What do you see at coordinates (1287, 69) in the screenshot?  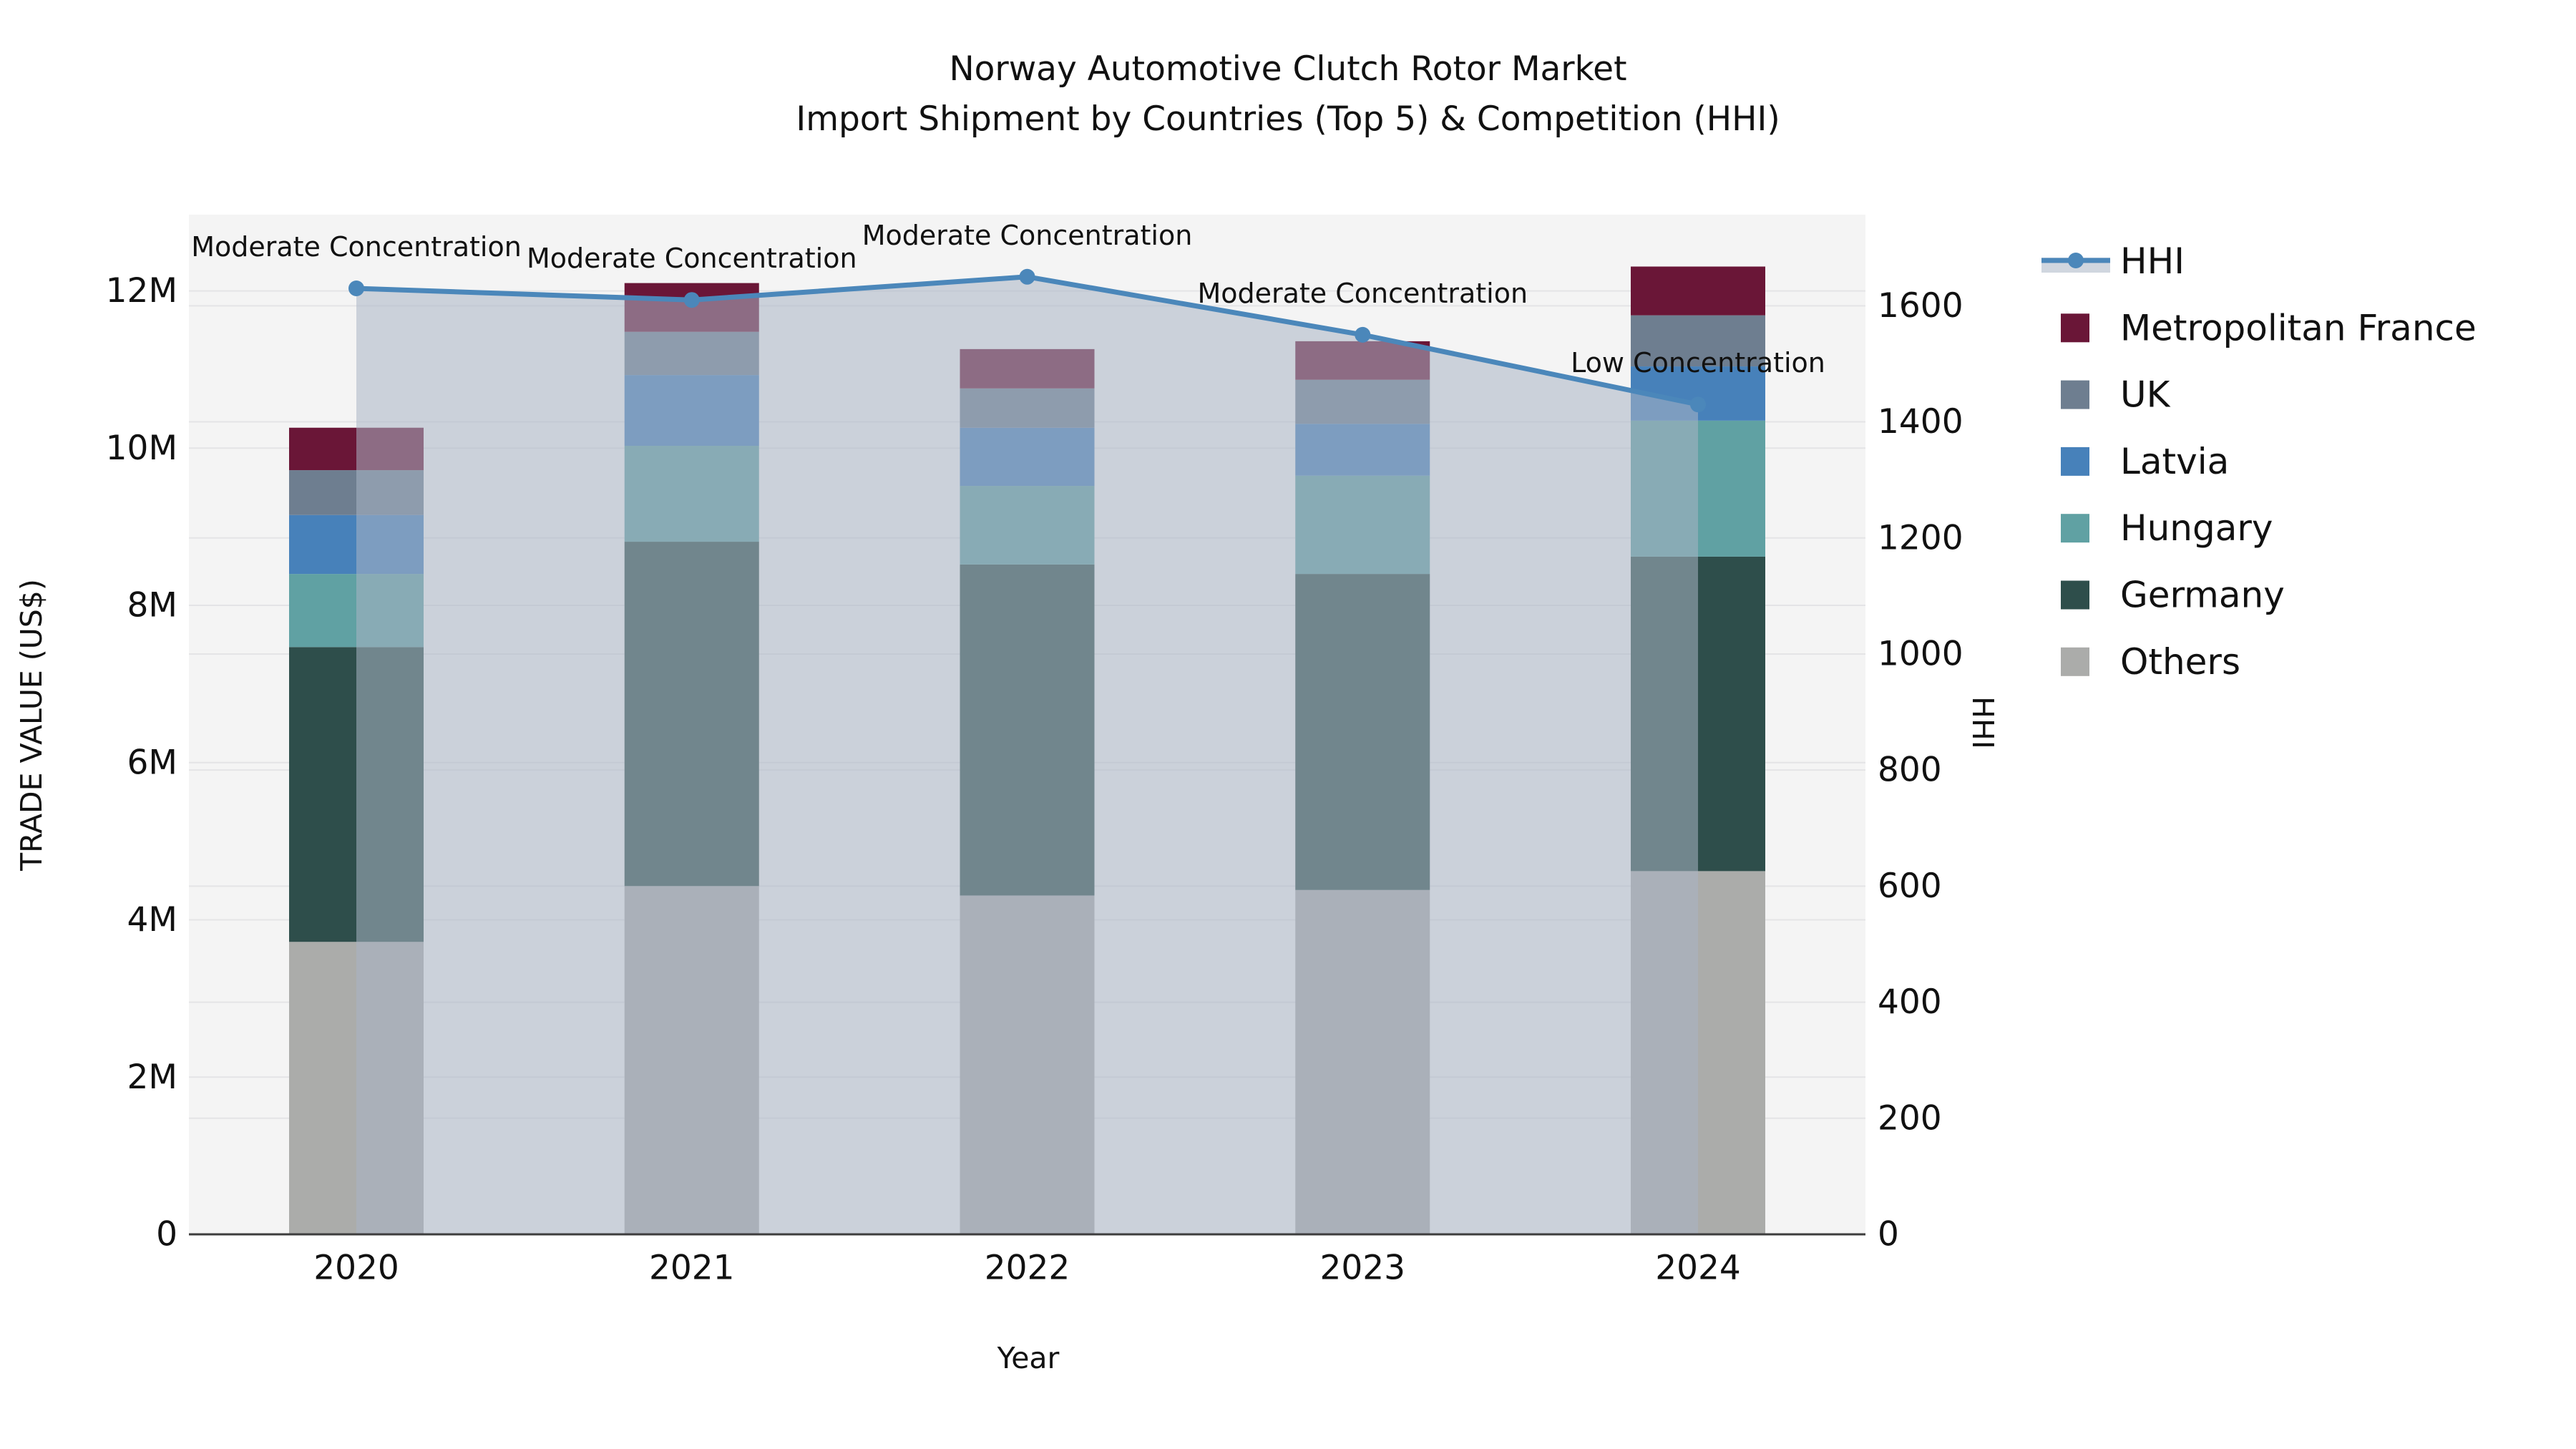 I see `chart-title-line1: Norway Automotive Clutch Rotor Market` at bounding box center [1287, 69].